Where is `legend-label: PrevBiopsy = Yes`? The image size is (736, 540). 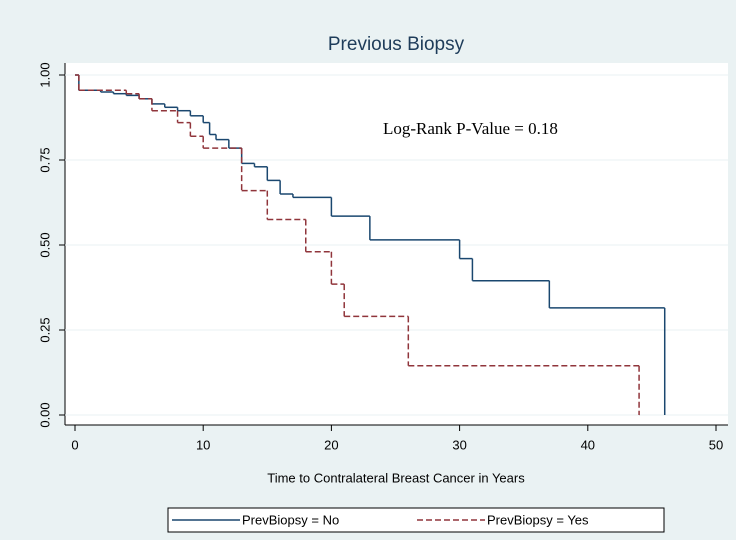
legend-label: PrevBiopsy = Yes is located at coordinates (538, 519).